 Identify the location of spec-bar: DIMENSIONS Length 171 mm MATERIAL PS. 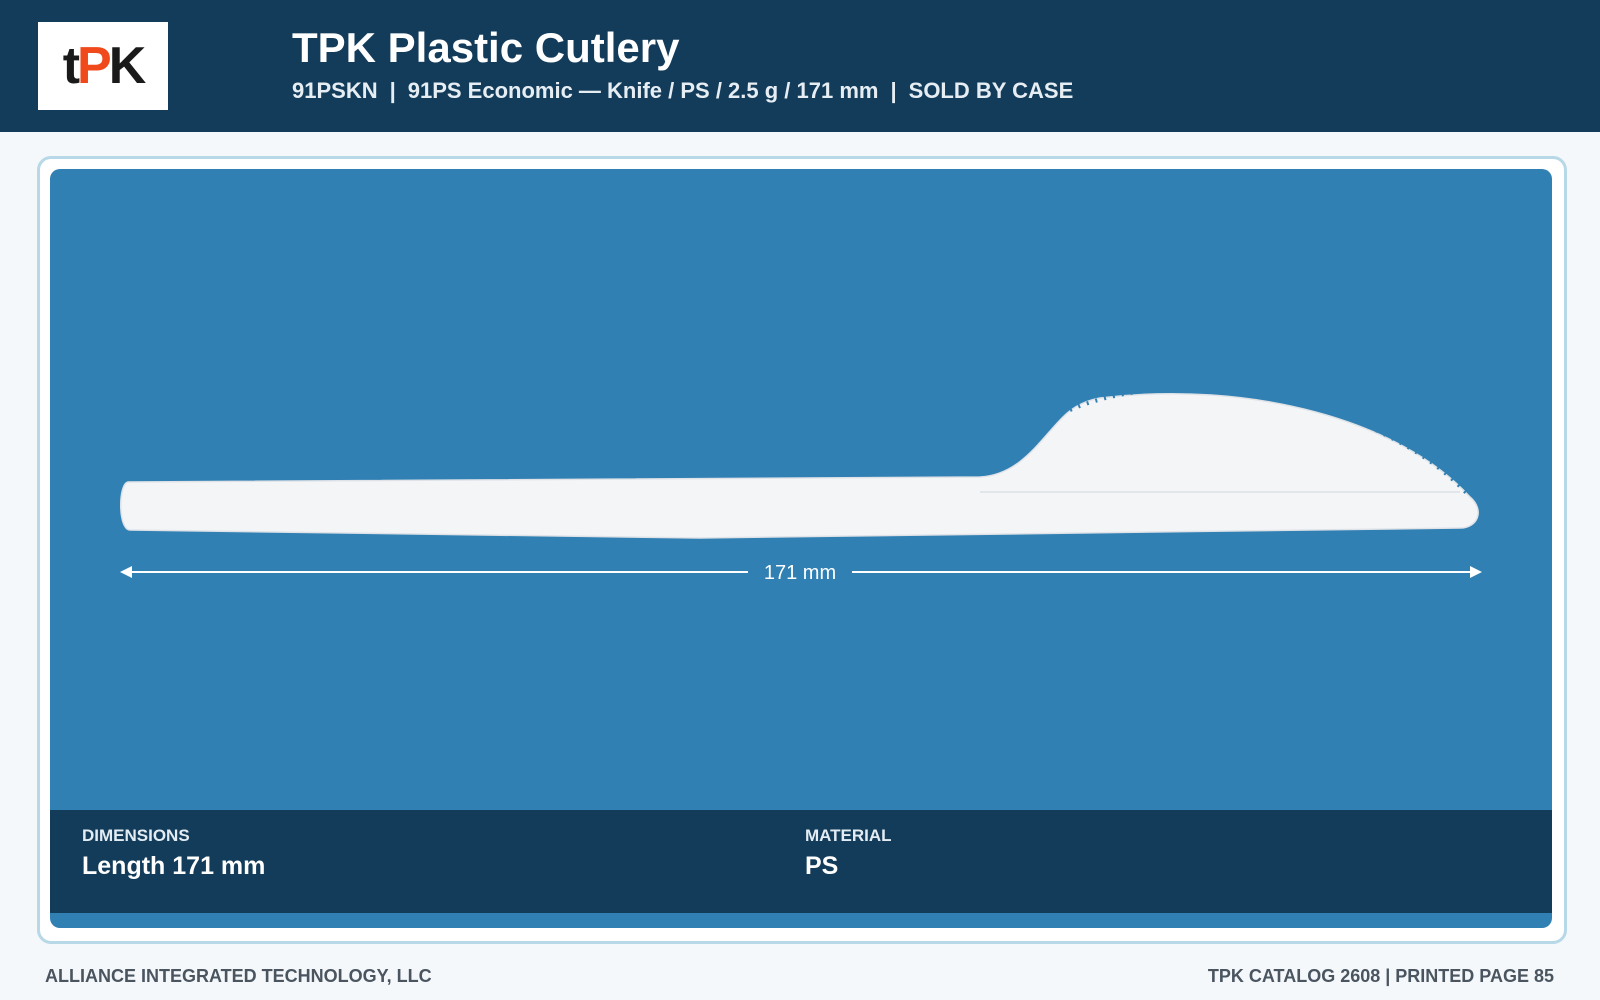
(801, 861).